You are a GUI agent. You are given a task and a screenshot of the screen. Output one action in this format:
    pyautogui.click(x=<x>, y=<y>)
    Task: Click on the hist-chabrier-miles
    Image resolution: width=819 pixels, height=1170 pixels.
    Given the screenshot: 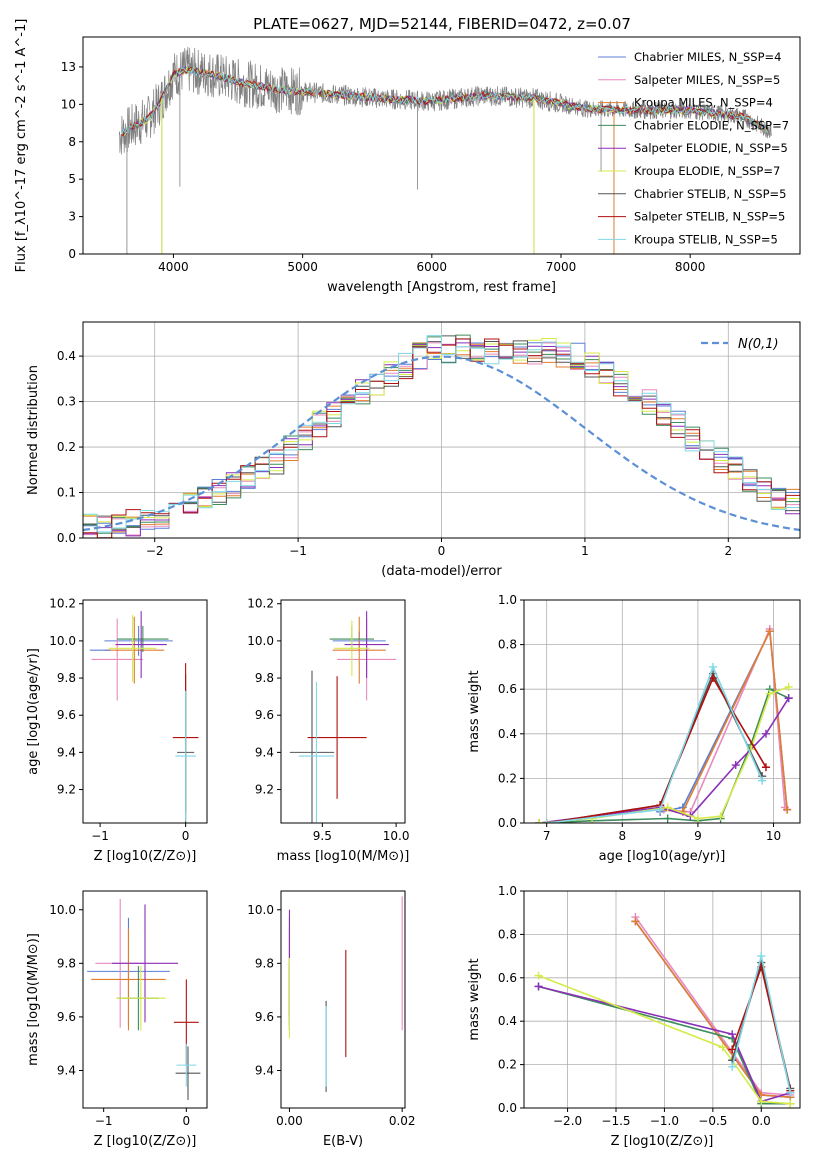 What is the action you would take?
    pyautogui.click(x=441, y=436)
    